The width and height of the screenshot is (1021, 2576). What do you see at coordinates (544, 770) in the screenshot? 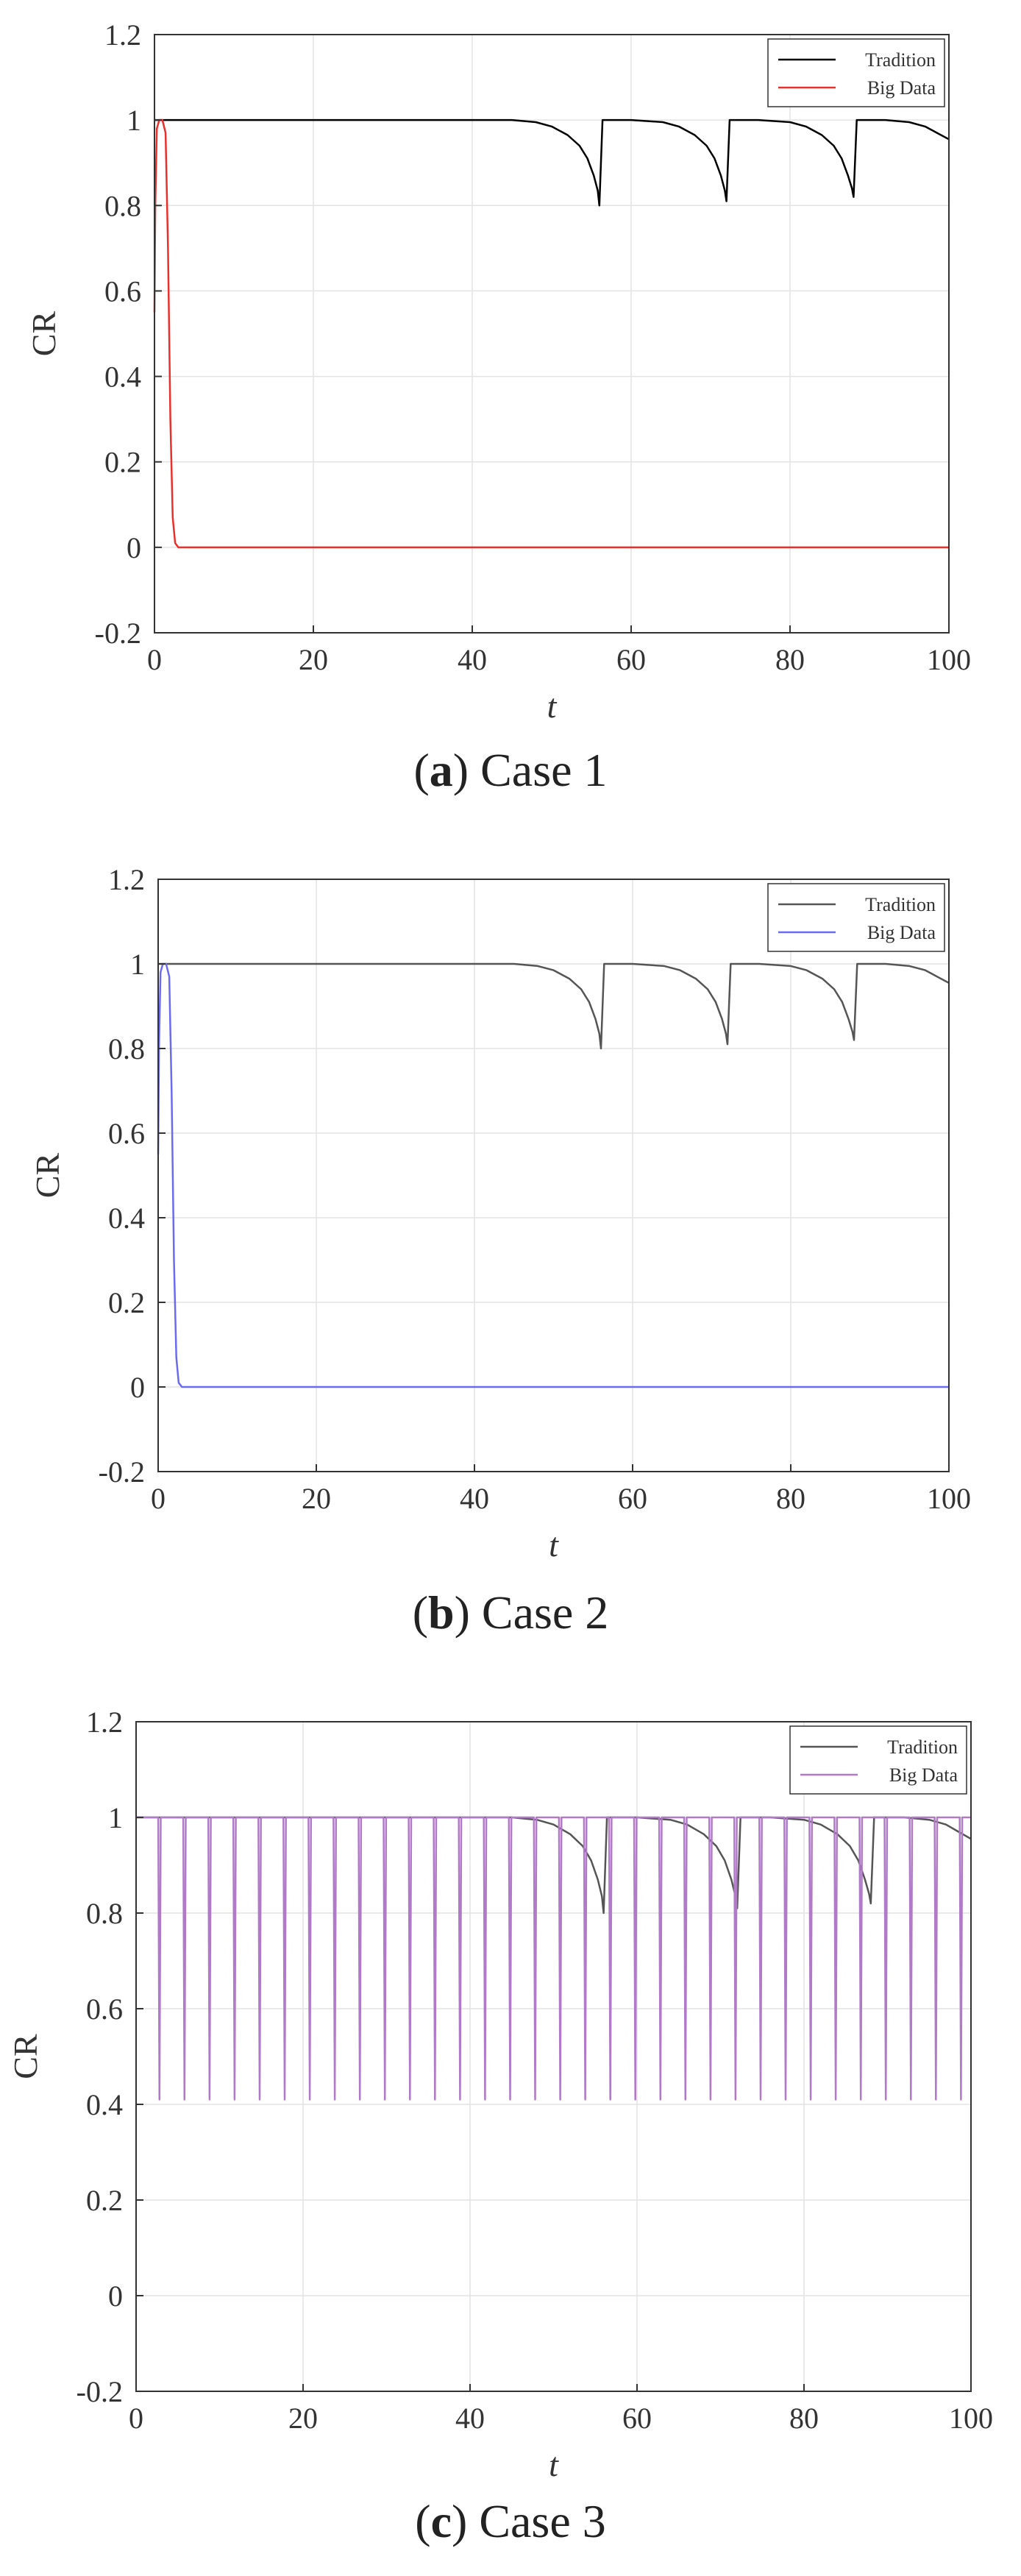
I see `caption-text: Case 1` at bounding box center [544, 770].